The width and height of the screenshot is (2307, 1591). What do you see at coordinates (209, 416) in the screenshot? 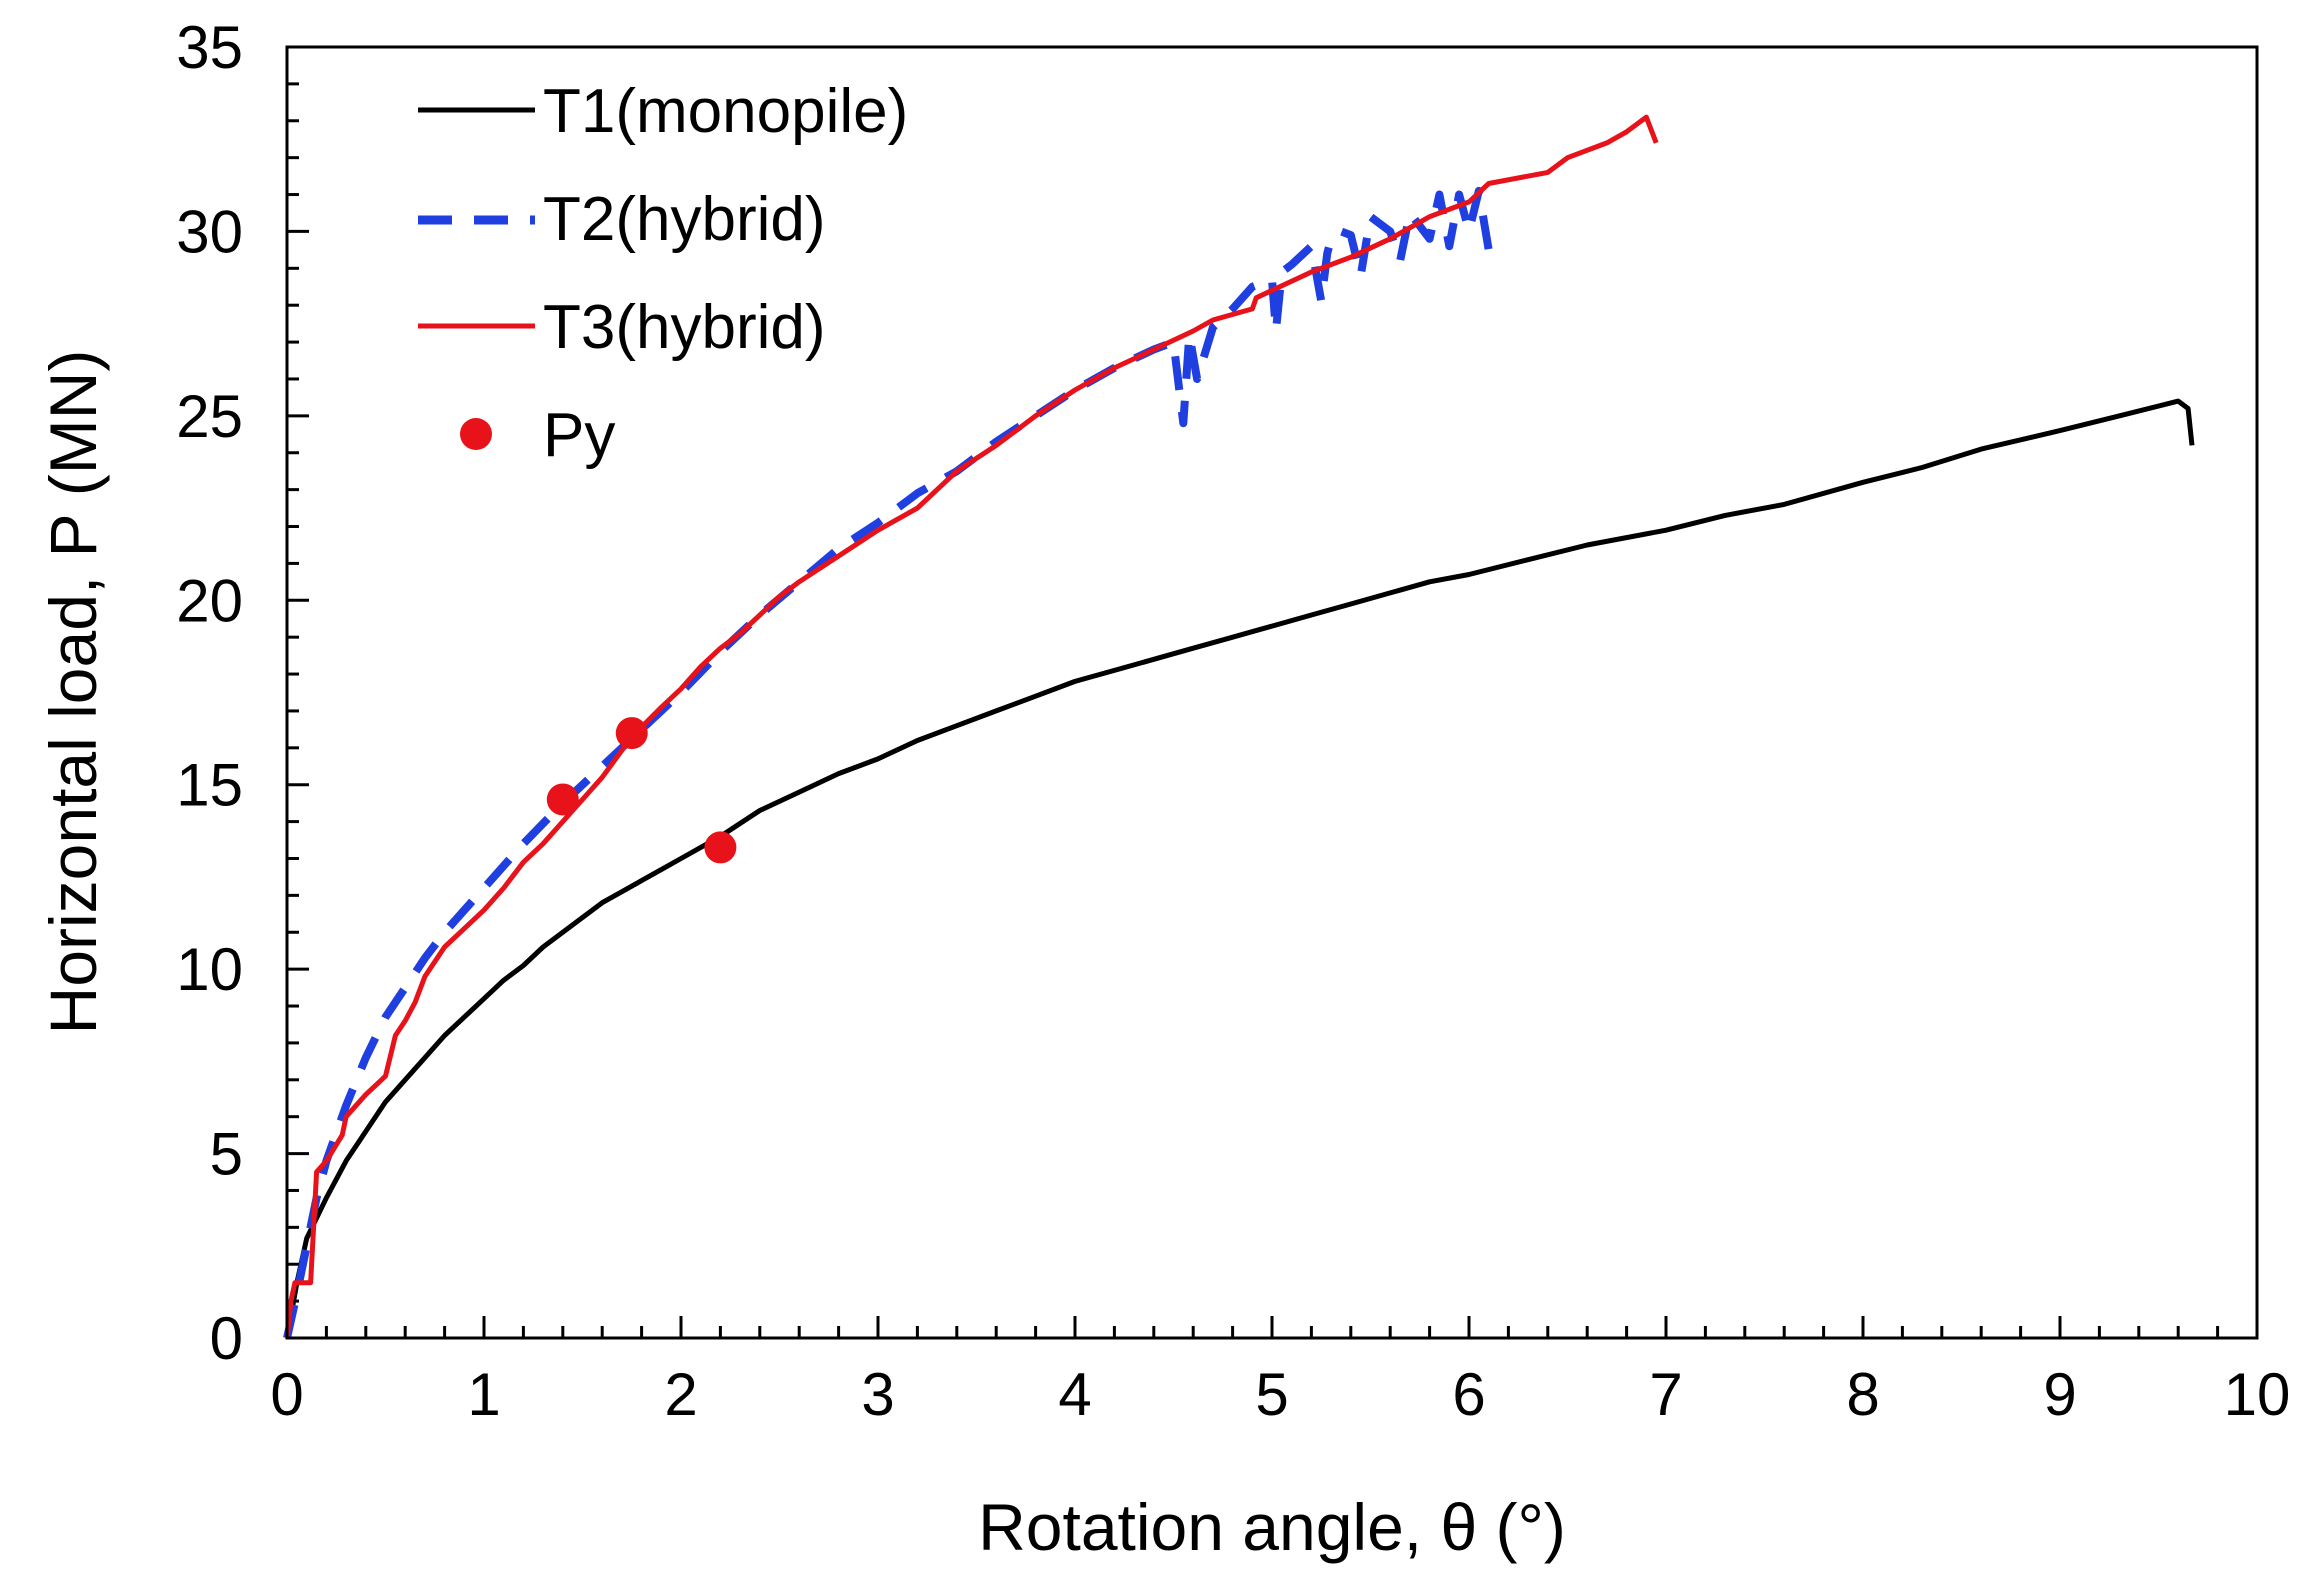
I see `y-tick-label: 25` at bounding box center [209, 416].